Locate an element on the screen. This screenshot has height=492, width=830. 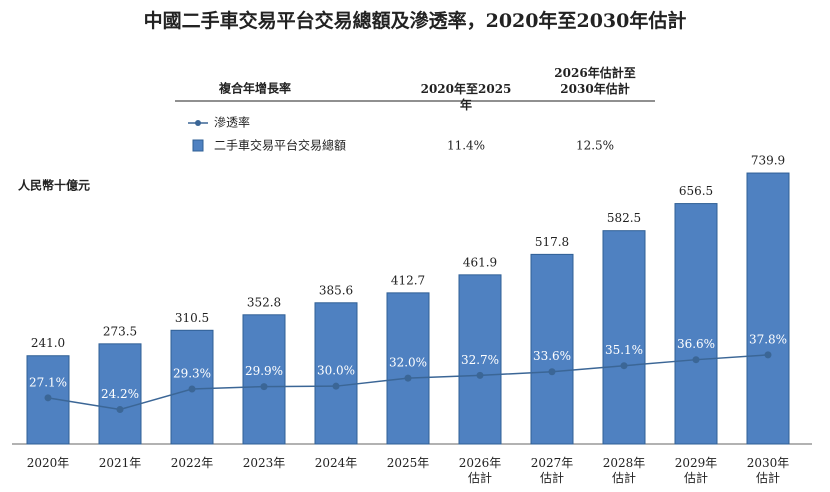
x-tick-label: 2026年 估計 is located at coordinates (480, 470).